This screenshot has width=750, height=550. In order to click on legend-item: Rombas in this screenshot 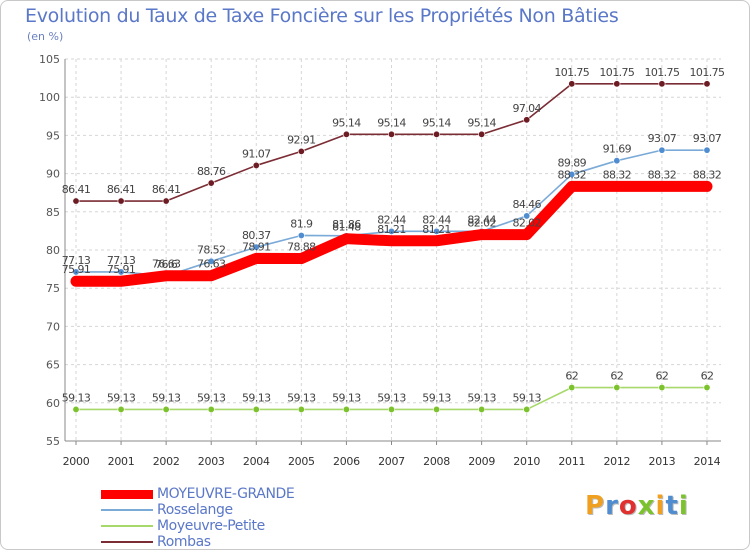, I will do `click(197, 542)`.